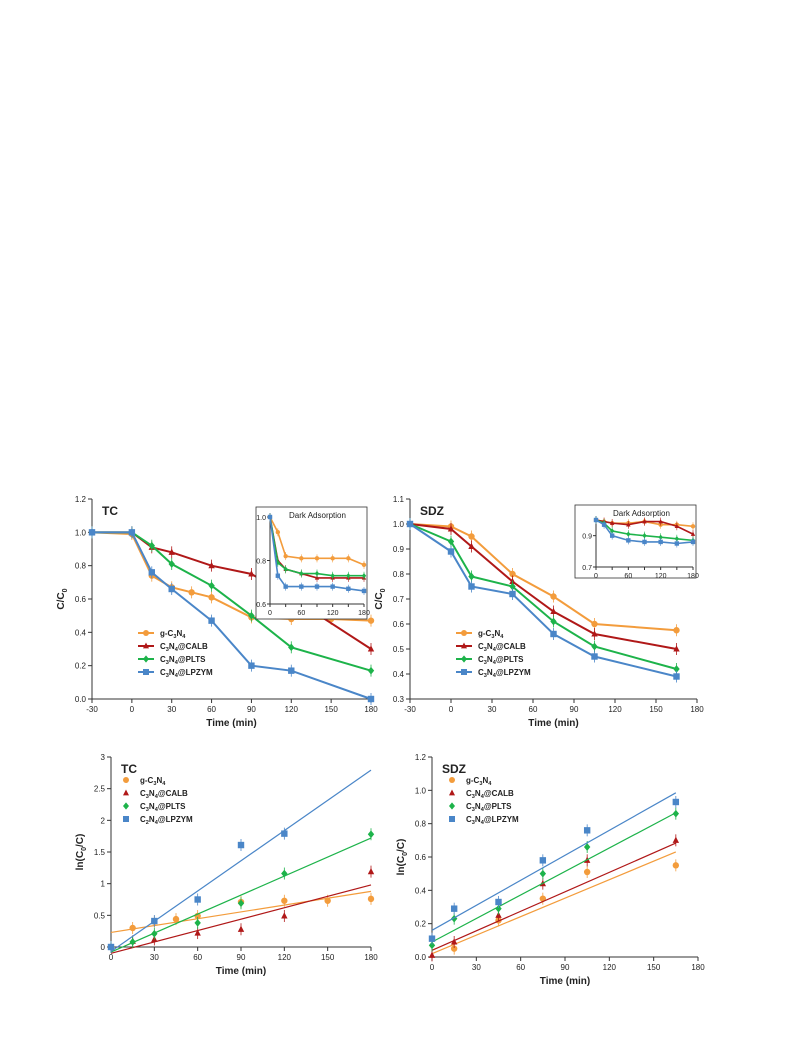  Describe the element at coordinates (402, 857) in the screenshot. I see `y-axis-title: ln(C0/C)` at that location.